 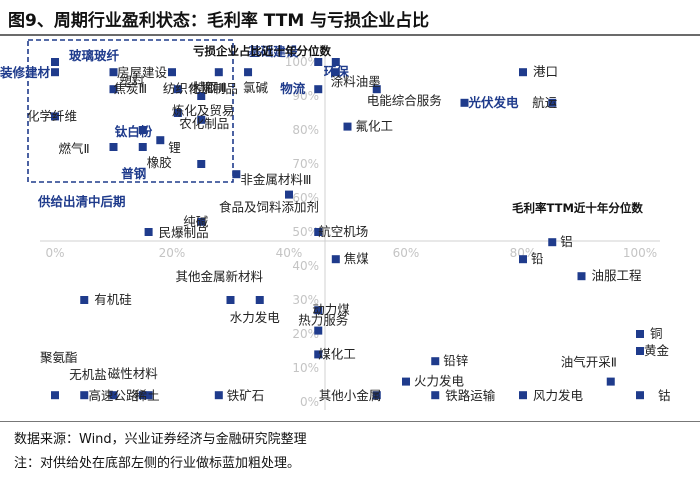 What do you see at coordinates (54, 253) in the screenshot?
I see `x-tick-label: 0%` at bounding box center [54, 253].